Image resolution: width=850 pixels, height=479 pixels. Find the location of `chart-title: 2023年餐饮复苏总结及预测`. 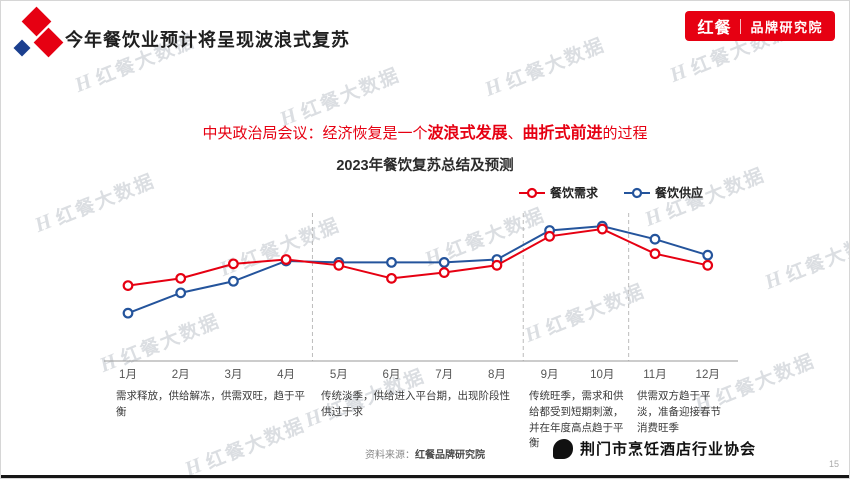

chart-title: 2023年餐饮复苏总结及预测 is located at coordinates (425, 166).